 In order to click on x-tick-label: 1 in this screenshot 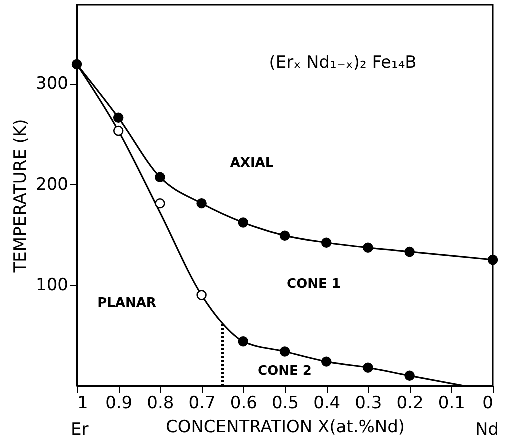, I will do `click(83, 404)`.